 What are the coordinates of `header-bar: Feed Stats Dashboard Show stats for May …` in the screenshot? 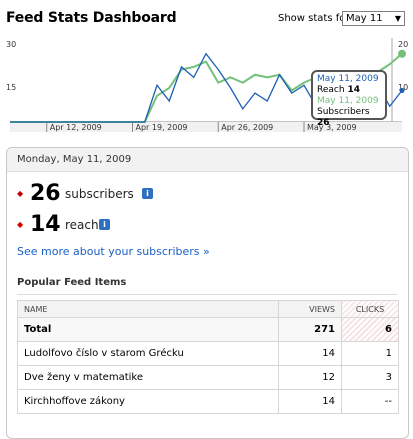 It's located at (206, 16).